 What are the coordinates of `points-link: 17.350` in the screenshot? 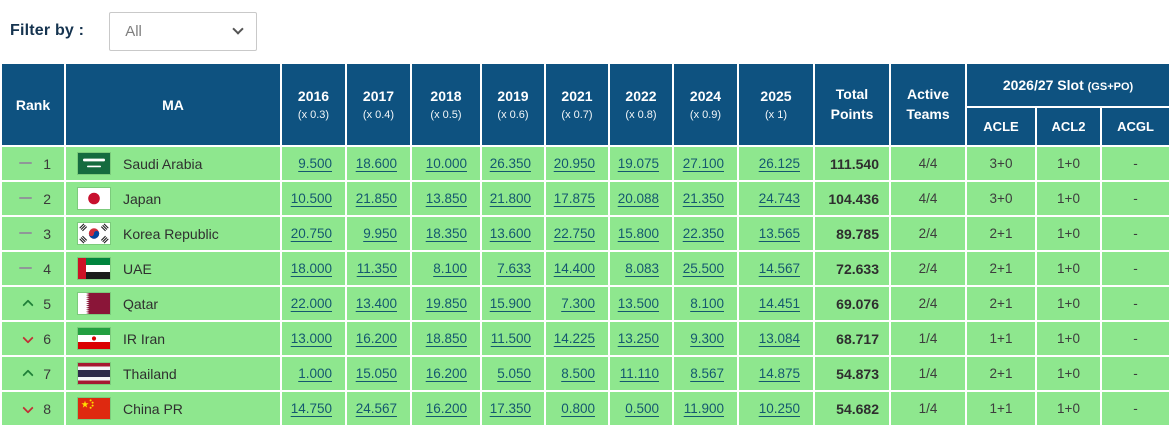 It's located at (510, 408).